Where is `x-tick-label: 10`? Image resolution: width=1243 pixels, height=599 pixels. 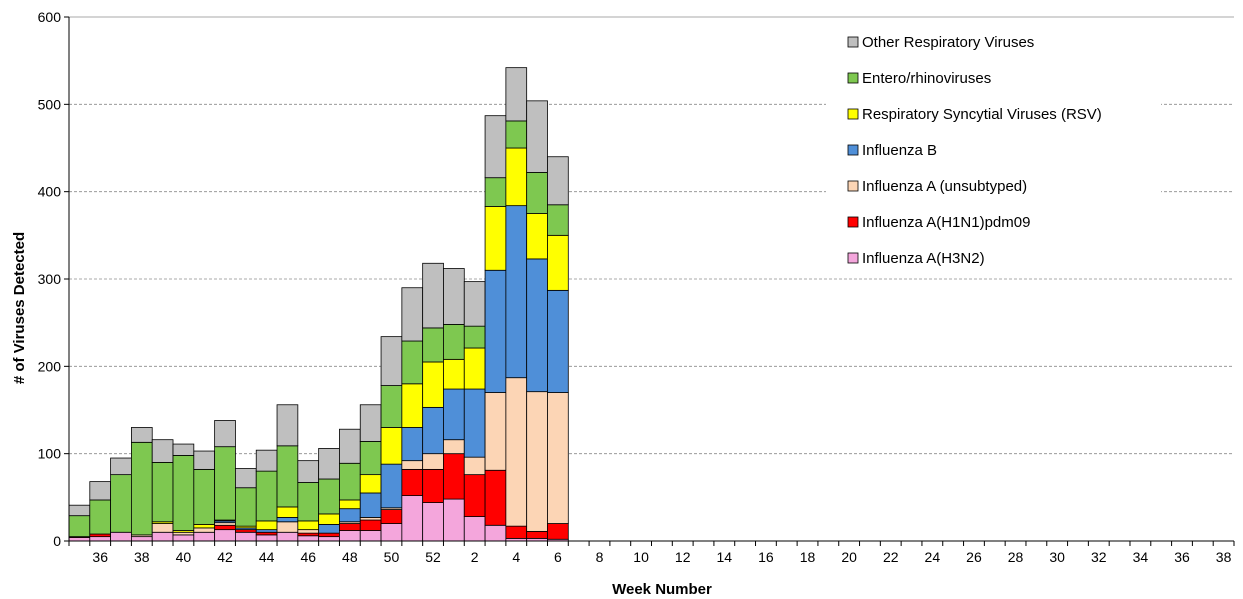
x-tick-label: 10 is located at coordinates (641, 557).